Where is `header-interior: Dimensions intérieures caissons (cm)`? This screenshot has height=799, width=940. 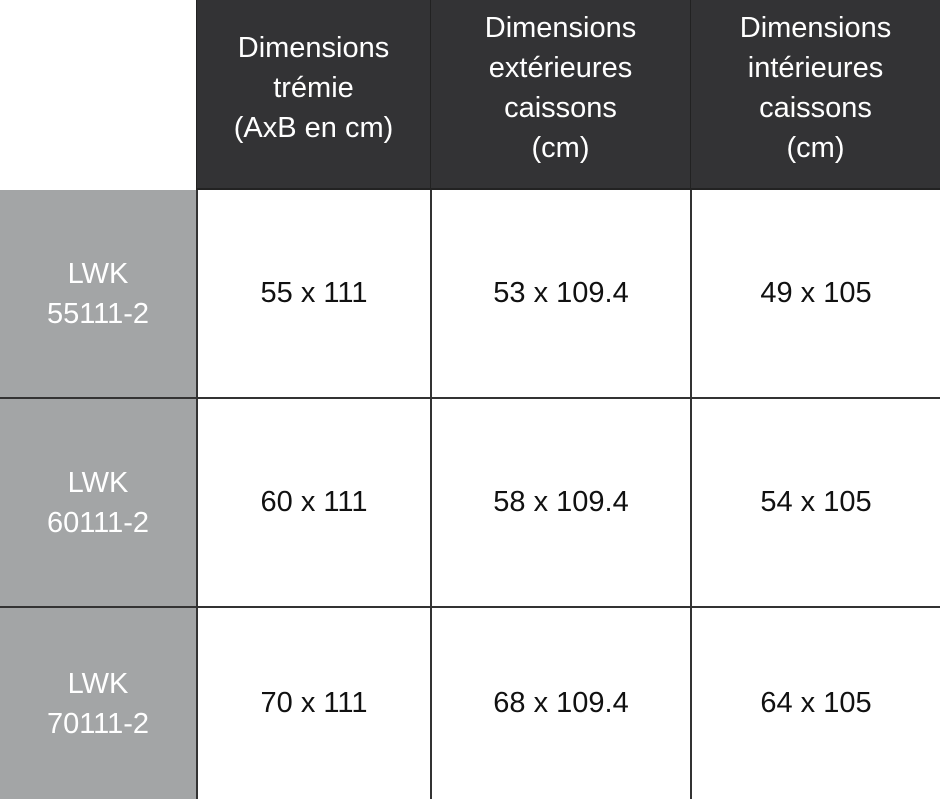
header-interior: Dimensions intérieures caissons (cm) is located at coordinates (815, 95).